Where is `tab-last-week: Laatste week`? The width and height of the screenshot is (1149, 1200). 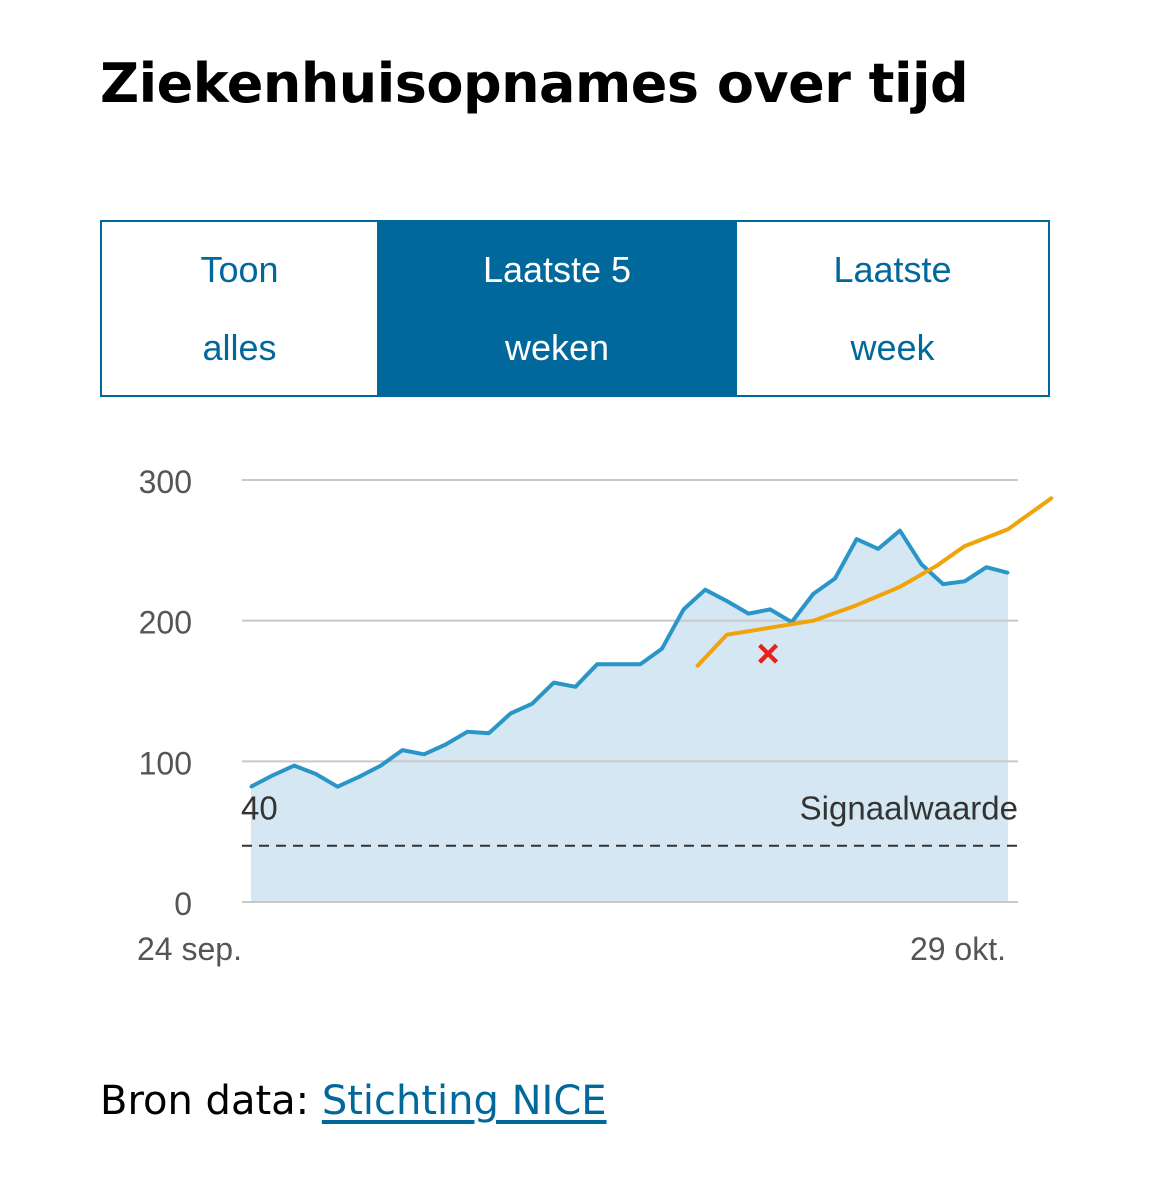 tab-last-week: Laatste week is located at coordinates (892, 308).